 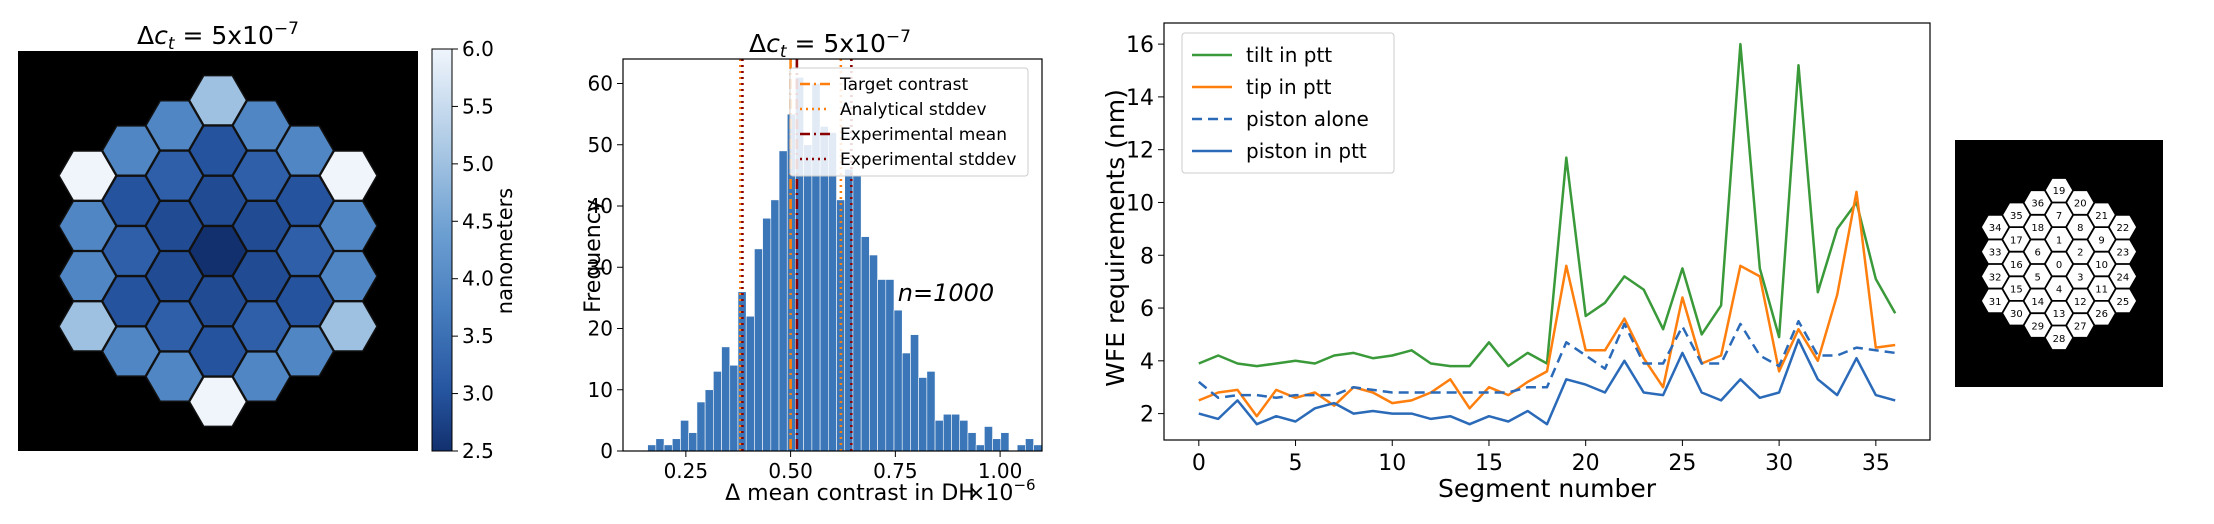 I want to click on diagram-segment-label: 35, so click(x=2016, y=216).